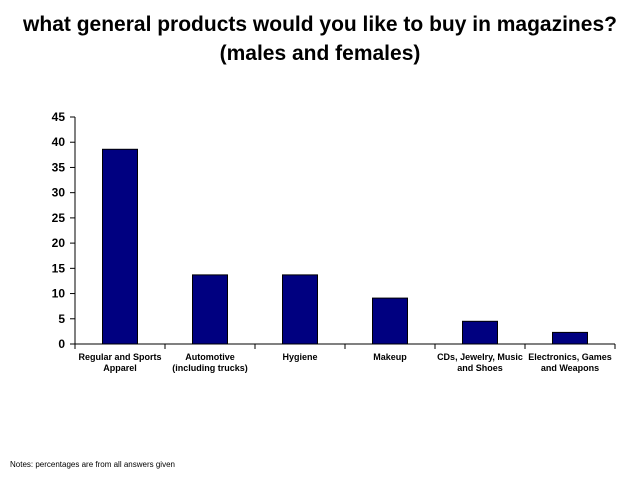 The width and height of the screenshot is (640, 480). I want to click on y-tick-label: 30, so click(59, 193).